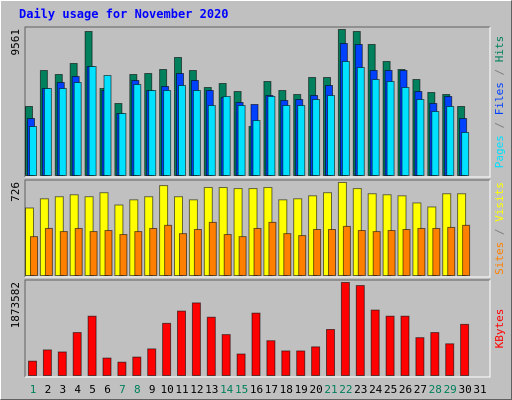  I want to click on y-tick-label: 9561, so click(15, 42).